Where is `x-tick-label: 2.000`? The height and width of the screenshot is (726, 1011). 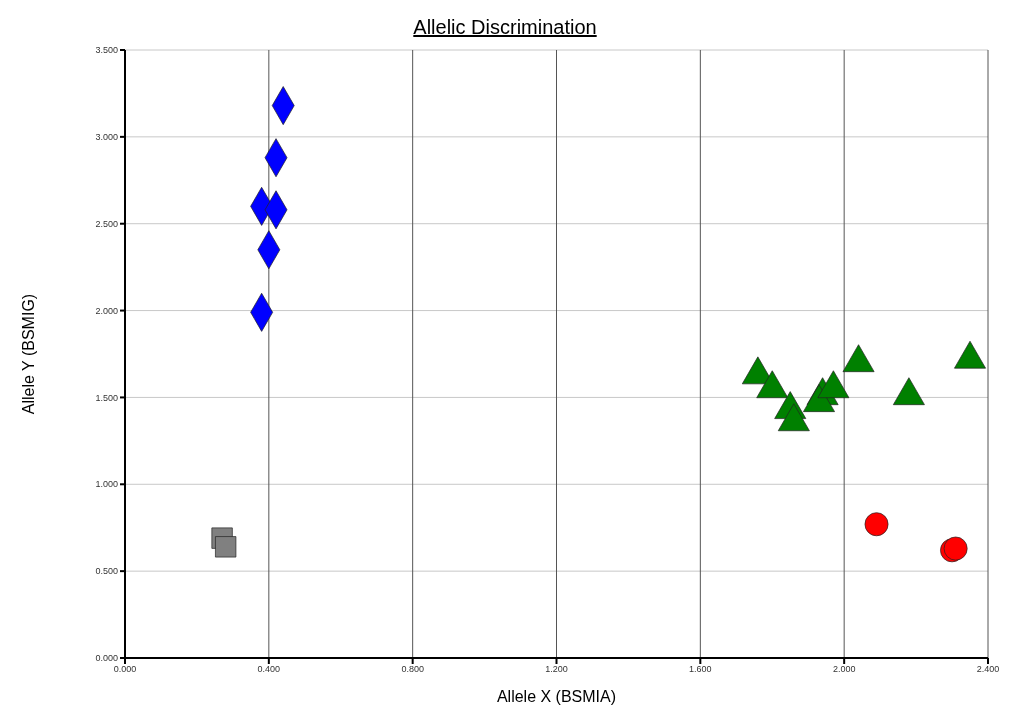 x-tick-label: 2.000 is located at coordinates (844, 669).